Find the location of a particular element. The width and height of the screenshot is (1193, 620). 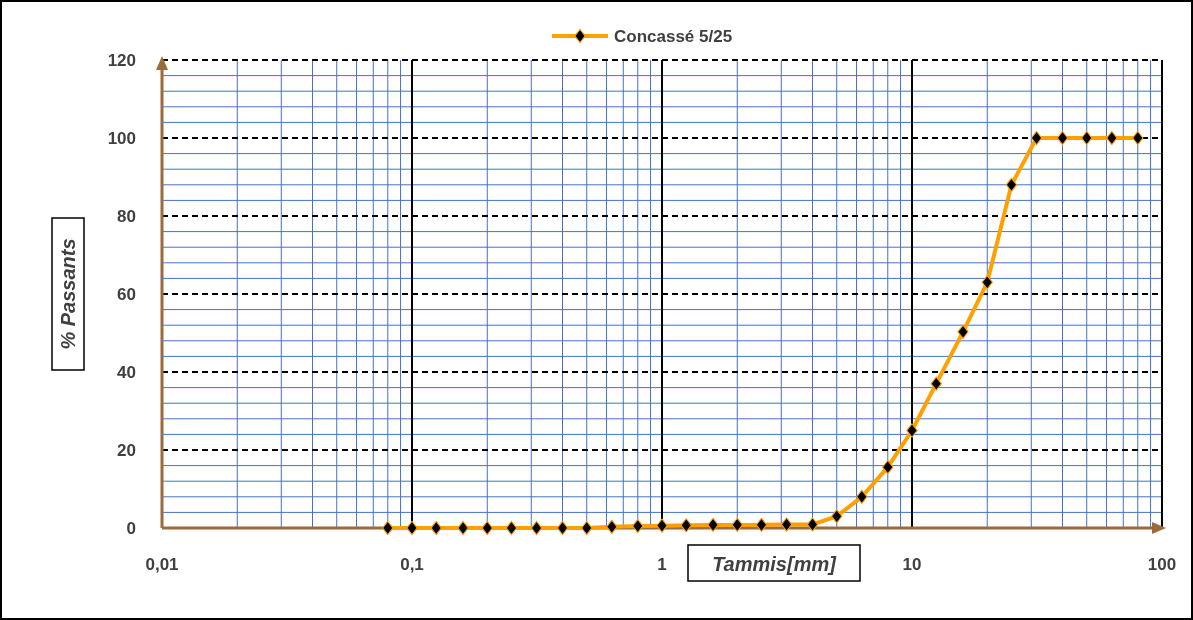

y-tick-label: 0 is located at coordinates (131, 528).